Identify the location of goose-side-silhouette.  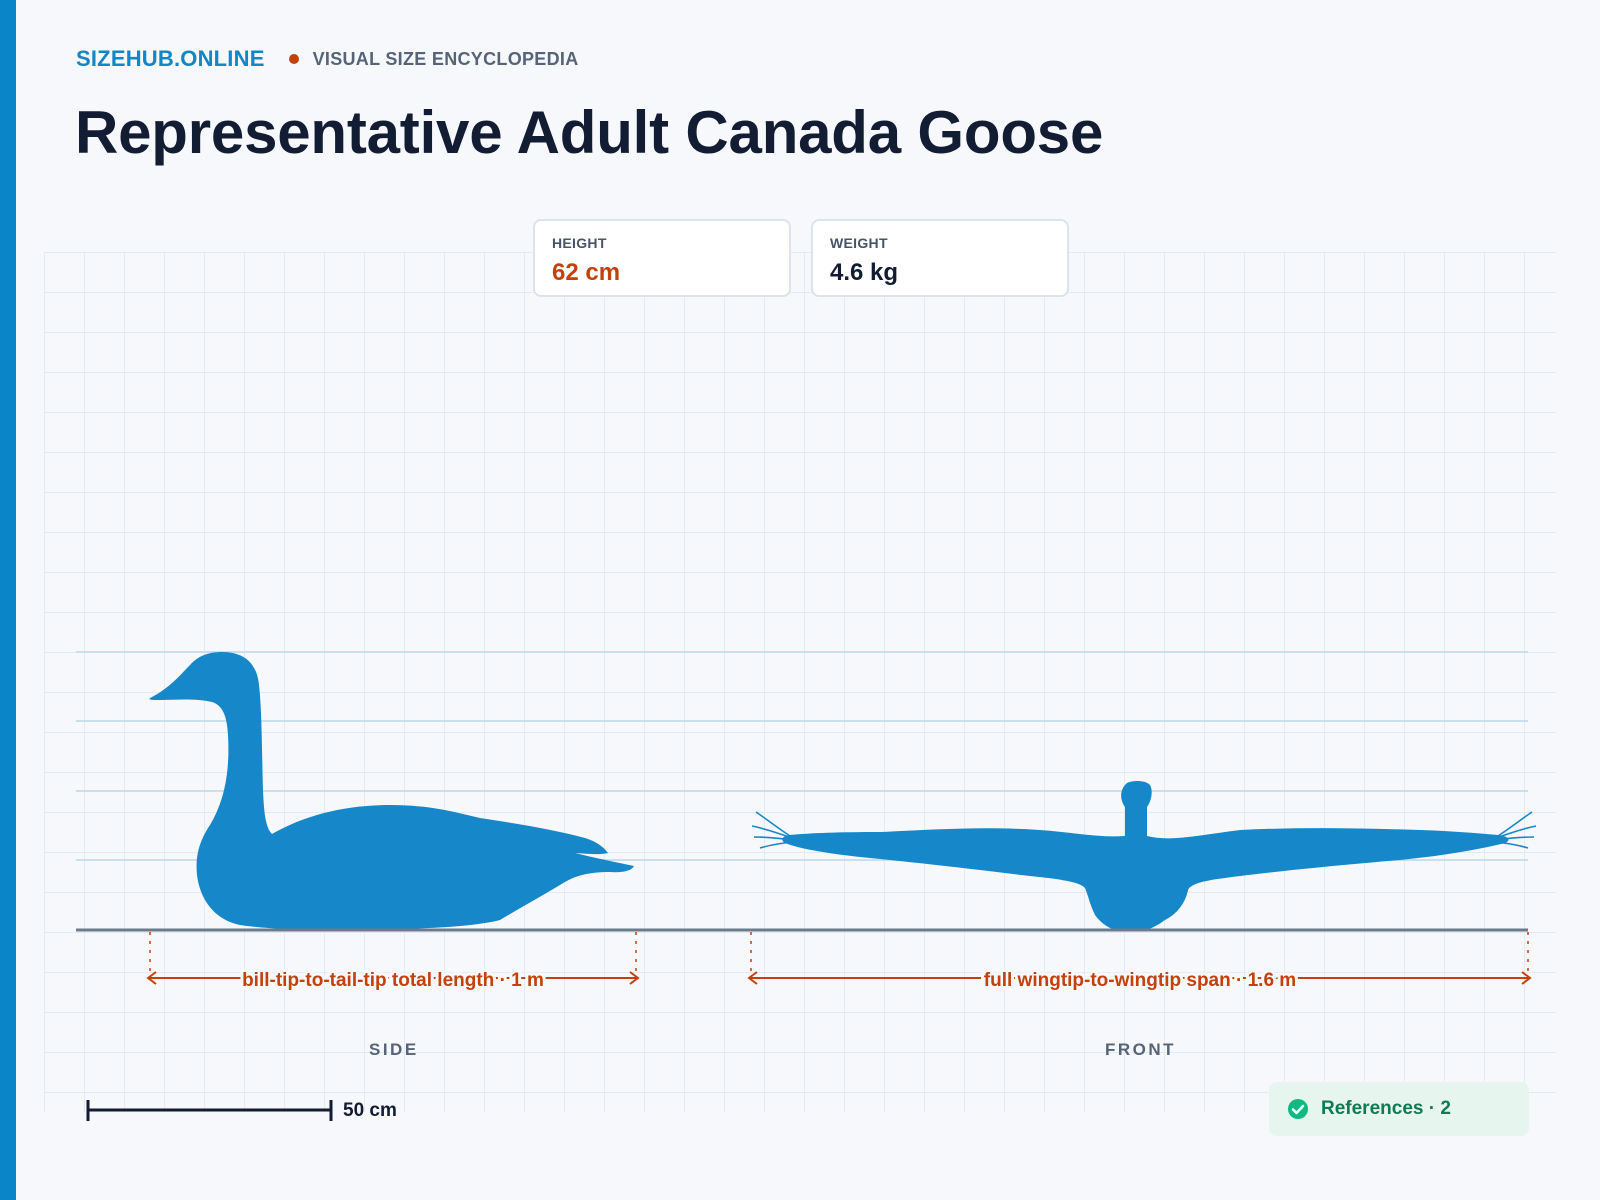
(391, 791).